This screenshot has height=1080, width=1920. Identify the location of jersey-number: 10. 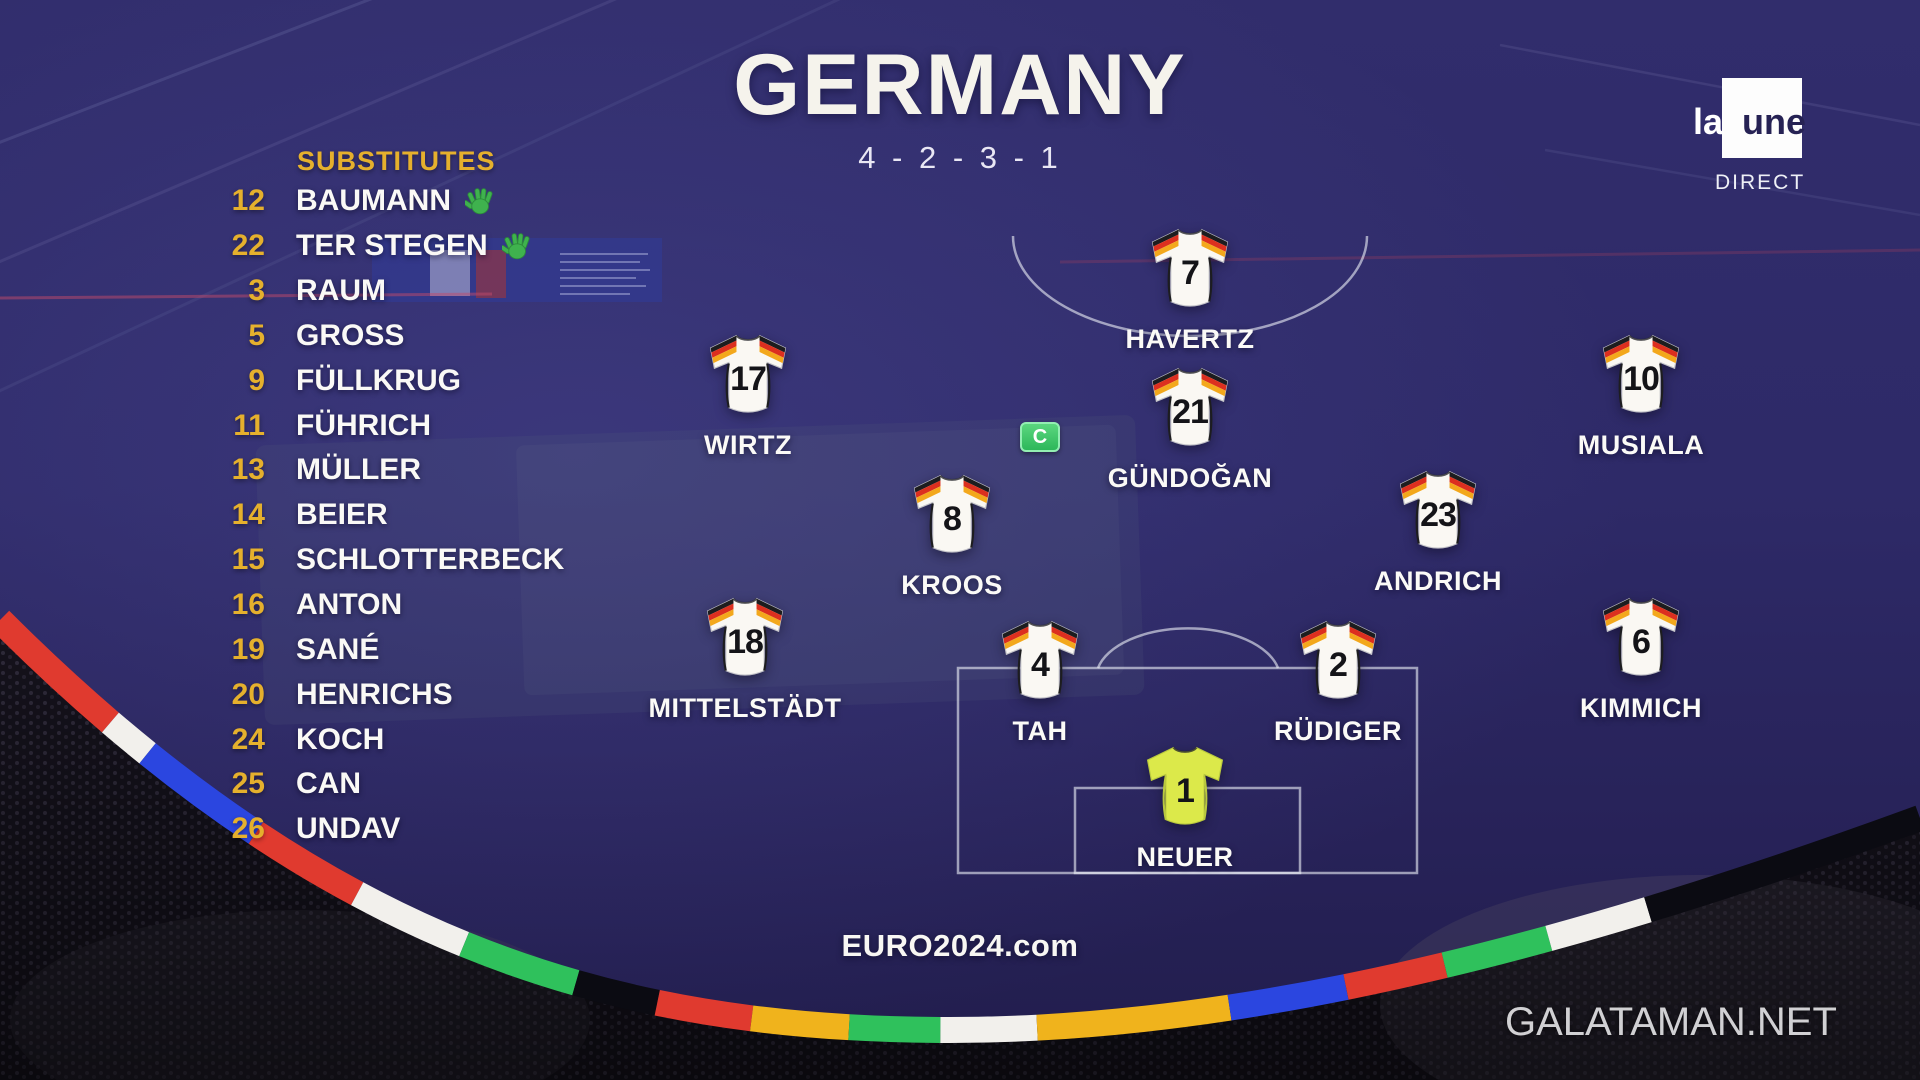
(1641, 379).